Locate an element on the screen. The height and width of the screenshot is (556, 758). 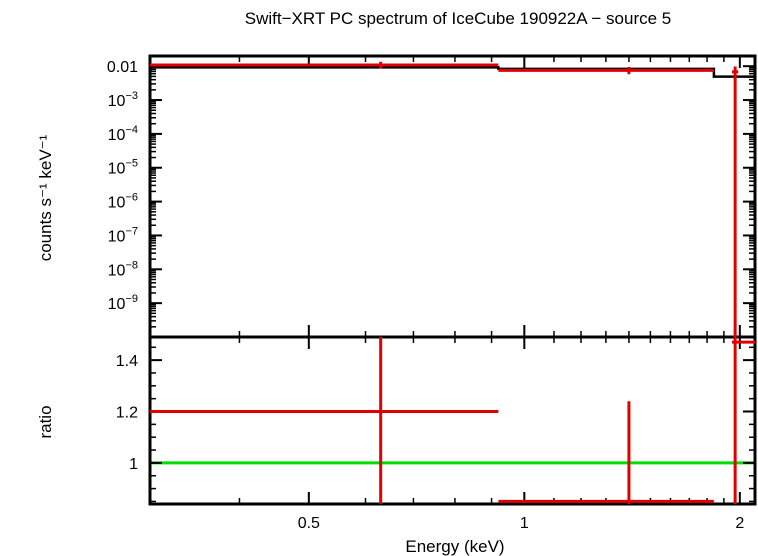
spectrum-y-tick-label: 10⁻⁵ is located at coordinates (123, 168).